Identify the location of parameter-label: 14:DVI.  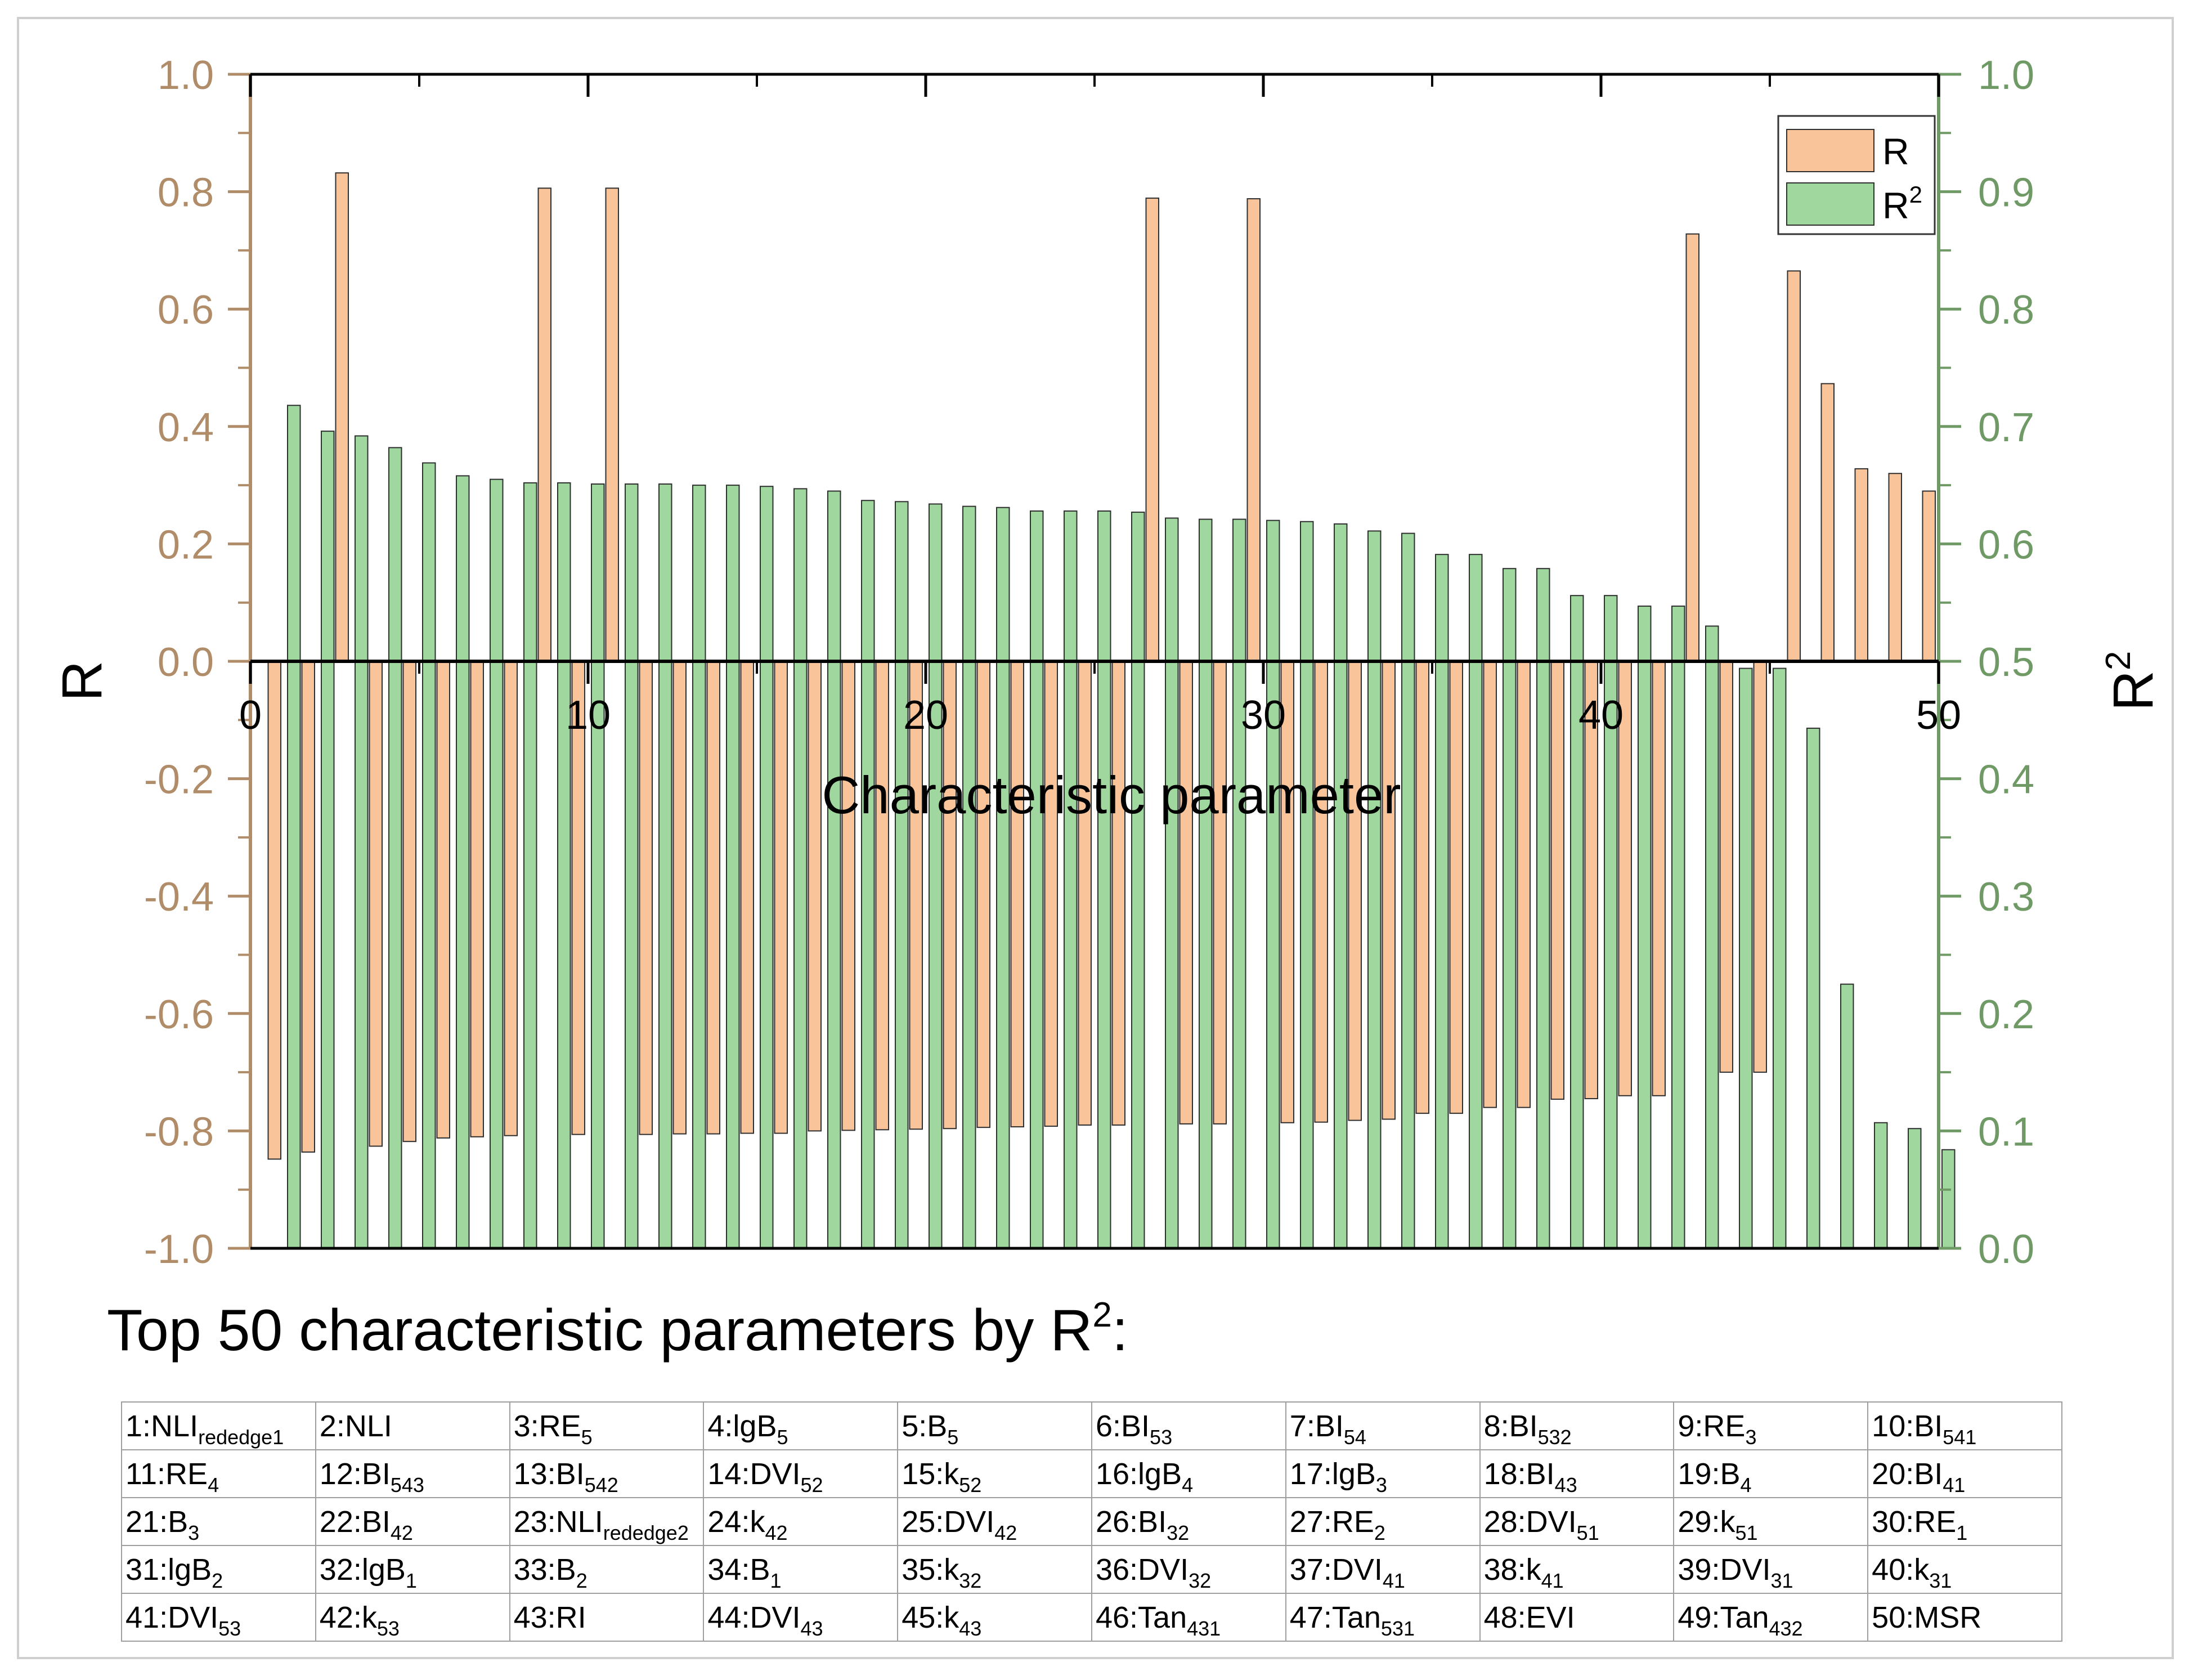
(754, 1474).